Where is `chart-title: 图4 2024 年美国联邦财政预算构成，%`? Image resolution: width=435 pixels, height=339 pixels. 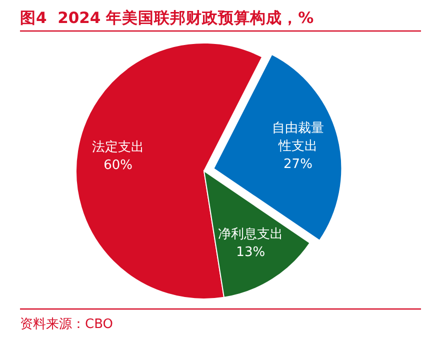
chart-title: 图4 2024 年美国联邦财政预算构成，% is located at coordinates (167, 18).